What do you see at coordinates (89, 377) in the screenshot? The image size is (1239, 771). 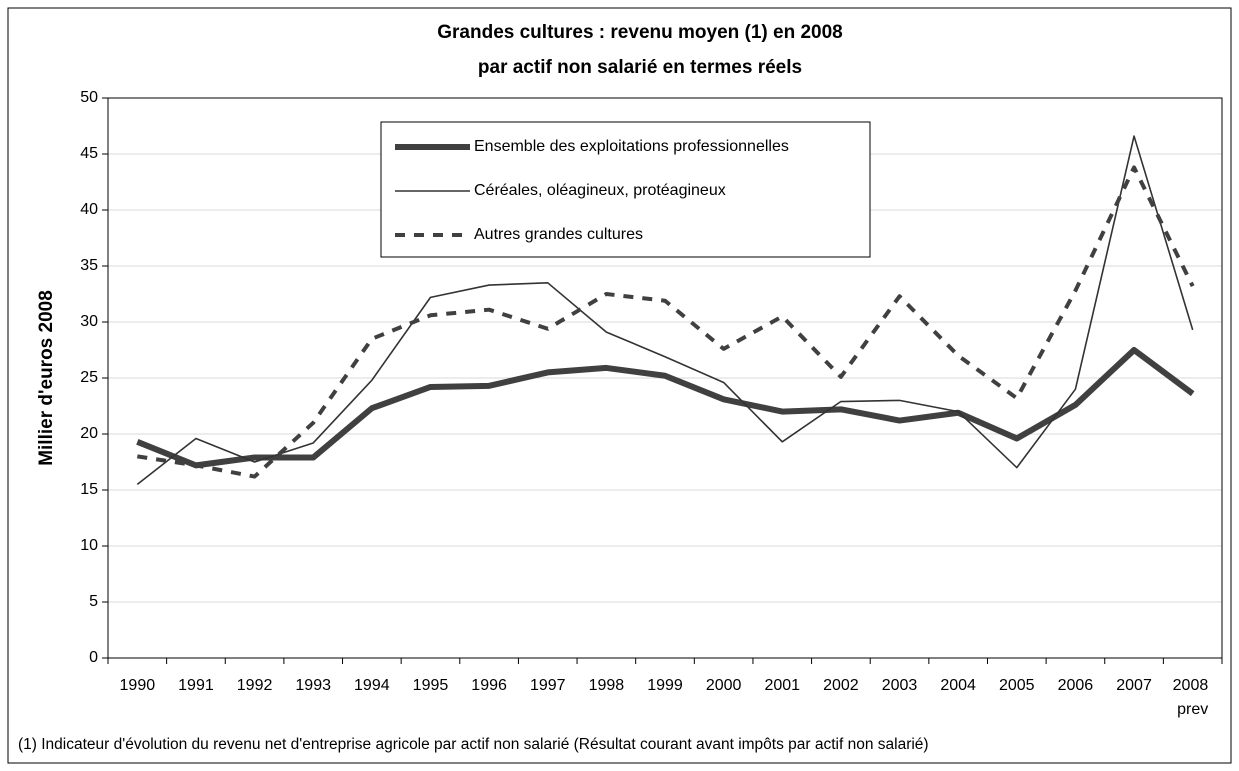 I see `y-tick-label: 25` at bounding box center [89, 377].